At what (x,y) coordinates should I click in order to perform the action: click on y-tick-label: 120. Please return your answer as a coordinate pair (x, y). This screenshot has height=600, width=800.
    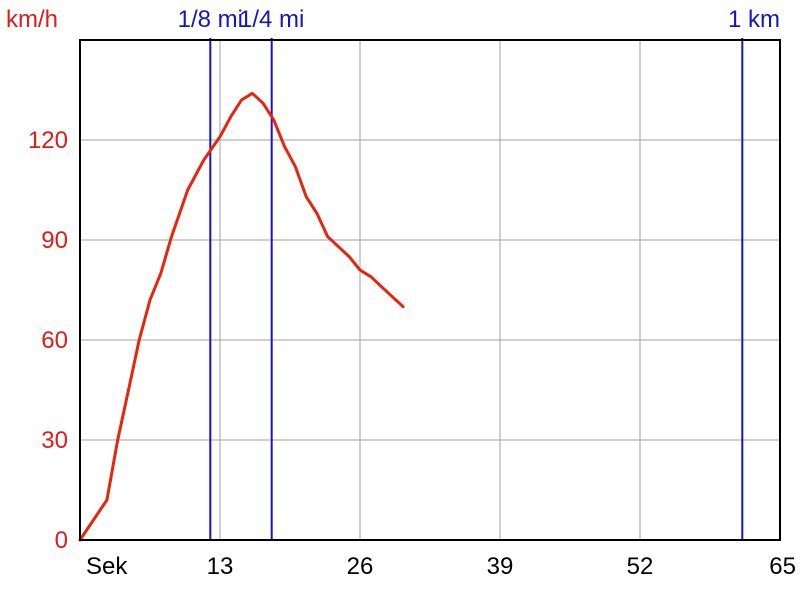
    Looking at the image, I should click on (48, 140).